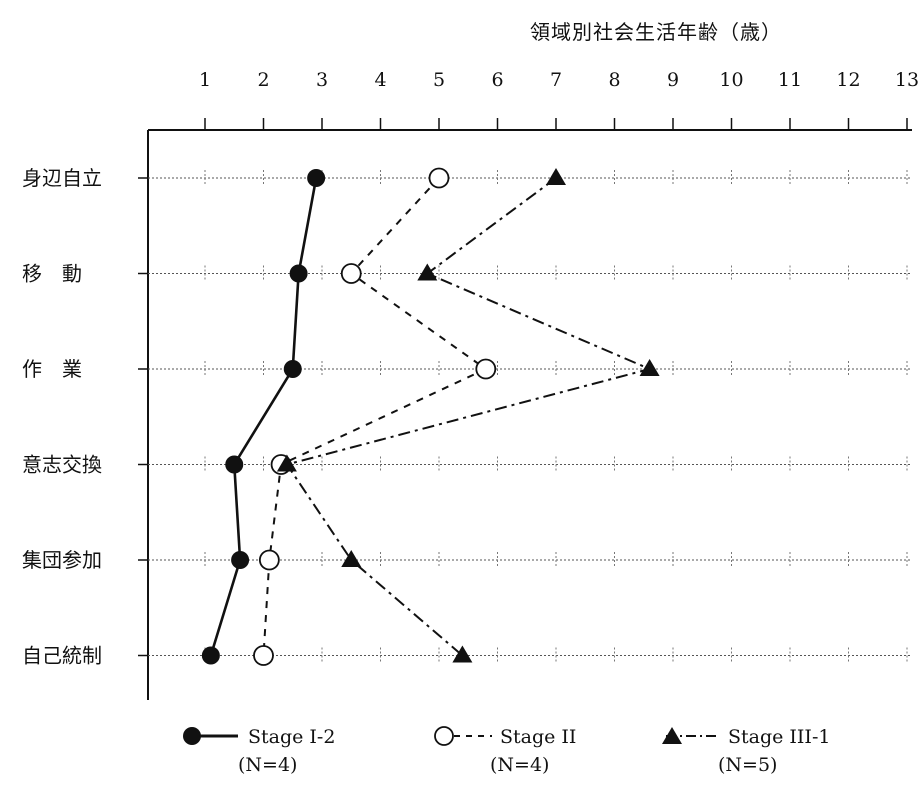 This screenshot has height=785, width=922. What do you see at coordinates (62, 465) in the screenshot?
I see `category-label: 意志交換` at bounding box center [62, 465].